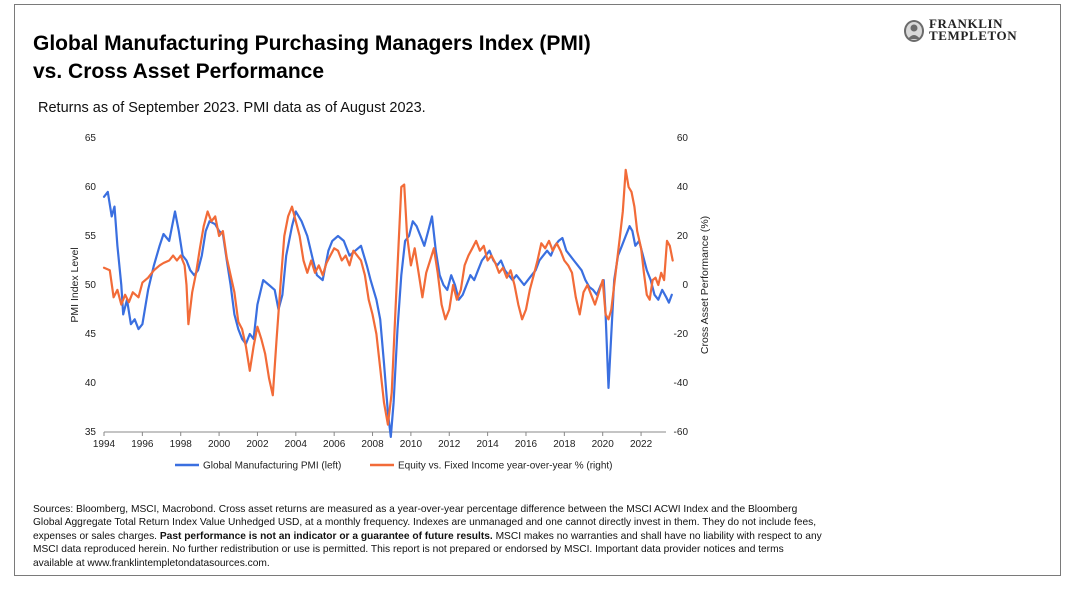 The width and height of the screenshot is (1075, 590). What do you see at coordinates (104, 444) in the screenshot?
I see `x-tick-label: 1994` at bounding box center [104, 444].